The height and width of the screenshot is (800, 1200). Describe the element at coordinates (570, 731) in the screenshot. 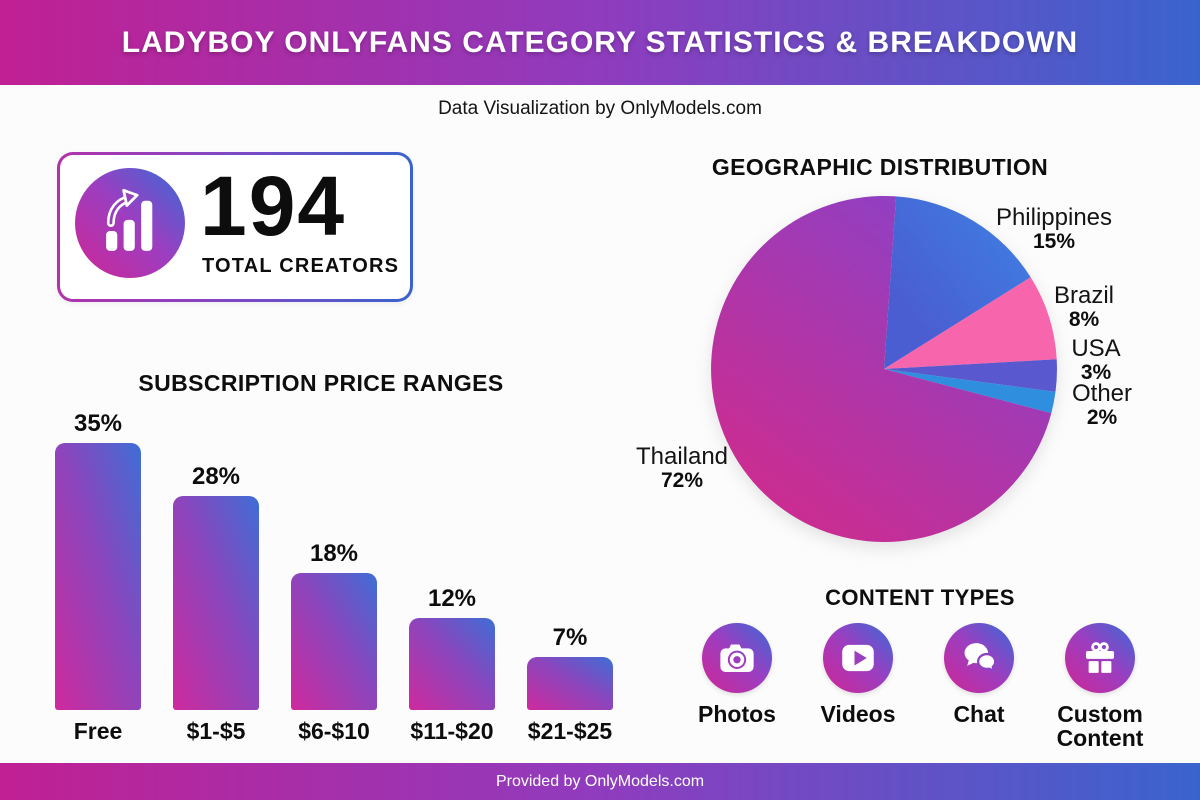

I see `bar-category-label: $21-$25` at that location.